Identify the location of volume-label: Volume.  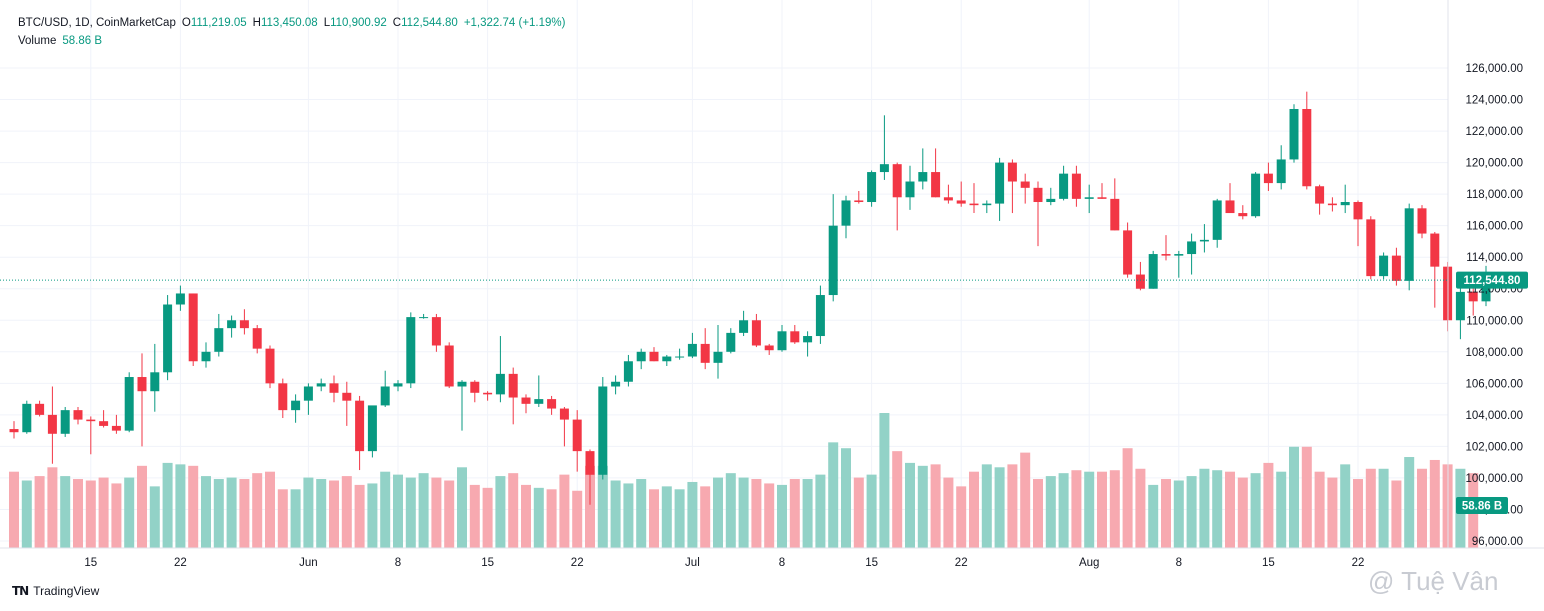
(37, 41).